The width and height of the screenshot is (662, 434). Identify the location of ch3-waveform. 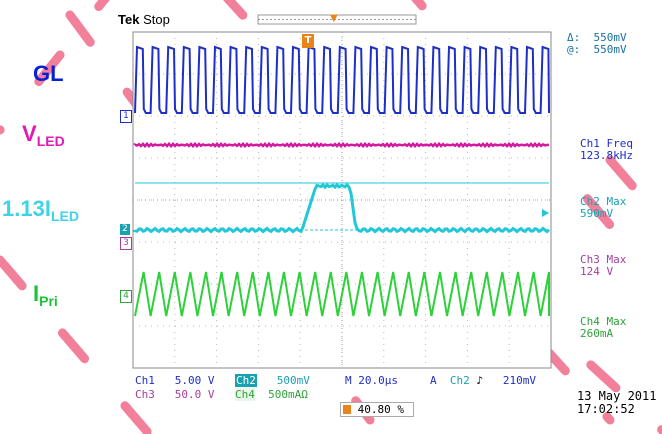
(341, 145).